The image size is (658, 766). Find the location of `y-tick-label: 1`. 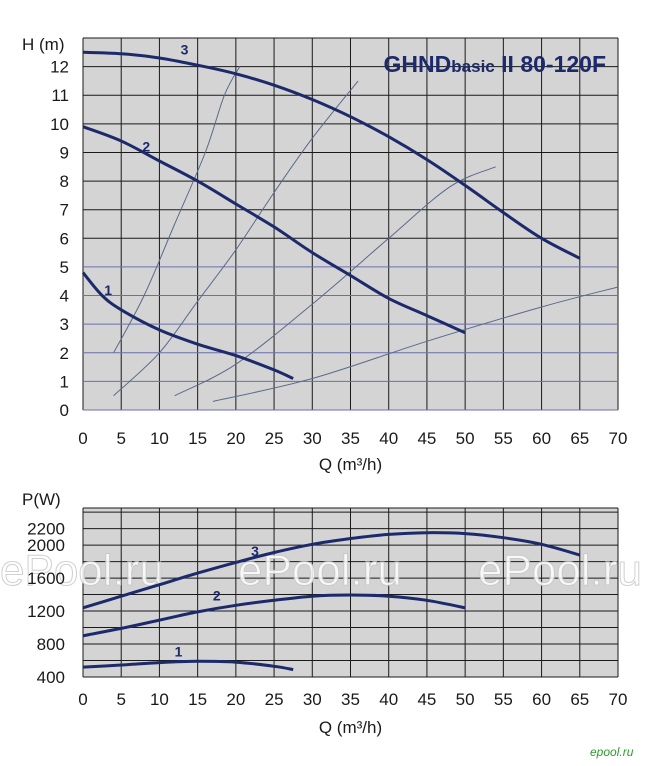

y-tick-label: 1 is located at coordinates (64, 381).